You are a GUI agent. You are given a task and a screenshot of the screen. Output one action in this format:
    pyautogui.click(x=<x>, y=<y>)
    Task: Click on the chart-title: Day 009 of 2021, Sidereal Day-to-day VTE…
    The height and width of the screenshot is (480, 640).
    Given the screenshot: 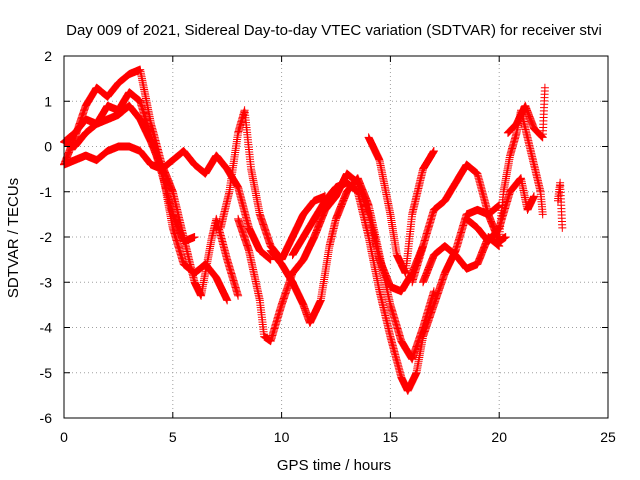 What is the action you would take?
    pyautogui.click(x=334, y=30)
    